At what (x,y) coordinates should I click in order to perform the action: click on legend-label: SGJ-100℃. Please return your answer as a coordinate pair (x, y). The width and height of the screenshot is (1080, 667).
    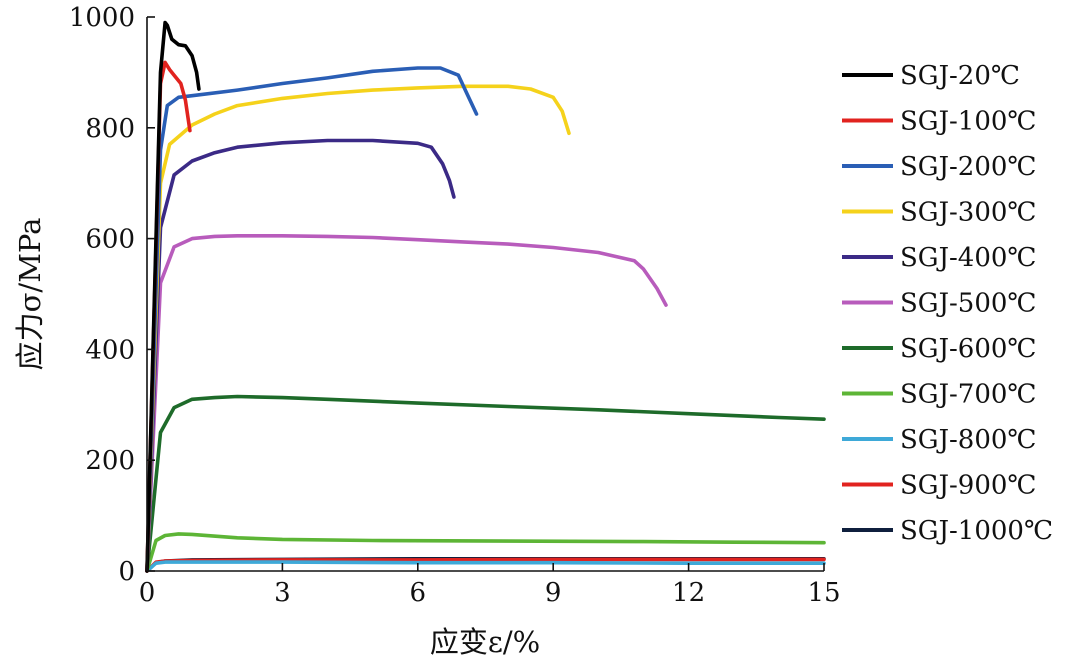
    Looking at the image, I should click on (968, 122).